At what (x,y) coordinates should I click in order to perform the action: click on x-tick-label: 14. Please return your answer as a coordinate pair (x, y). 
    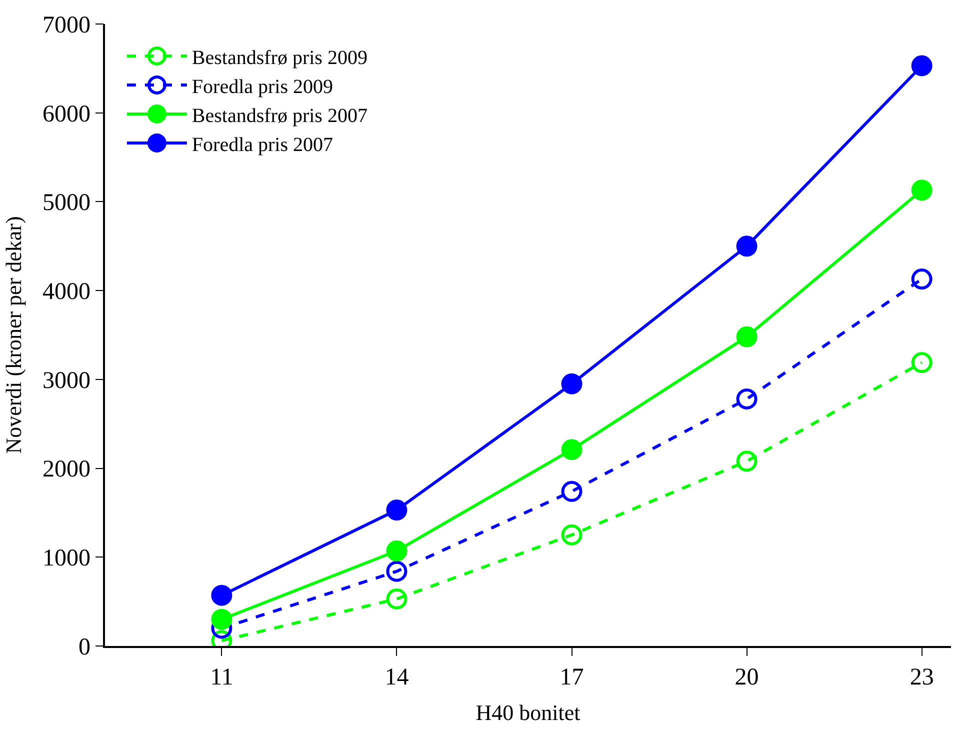
    Looking at the image, I should click on (396, 677).